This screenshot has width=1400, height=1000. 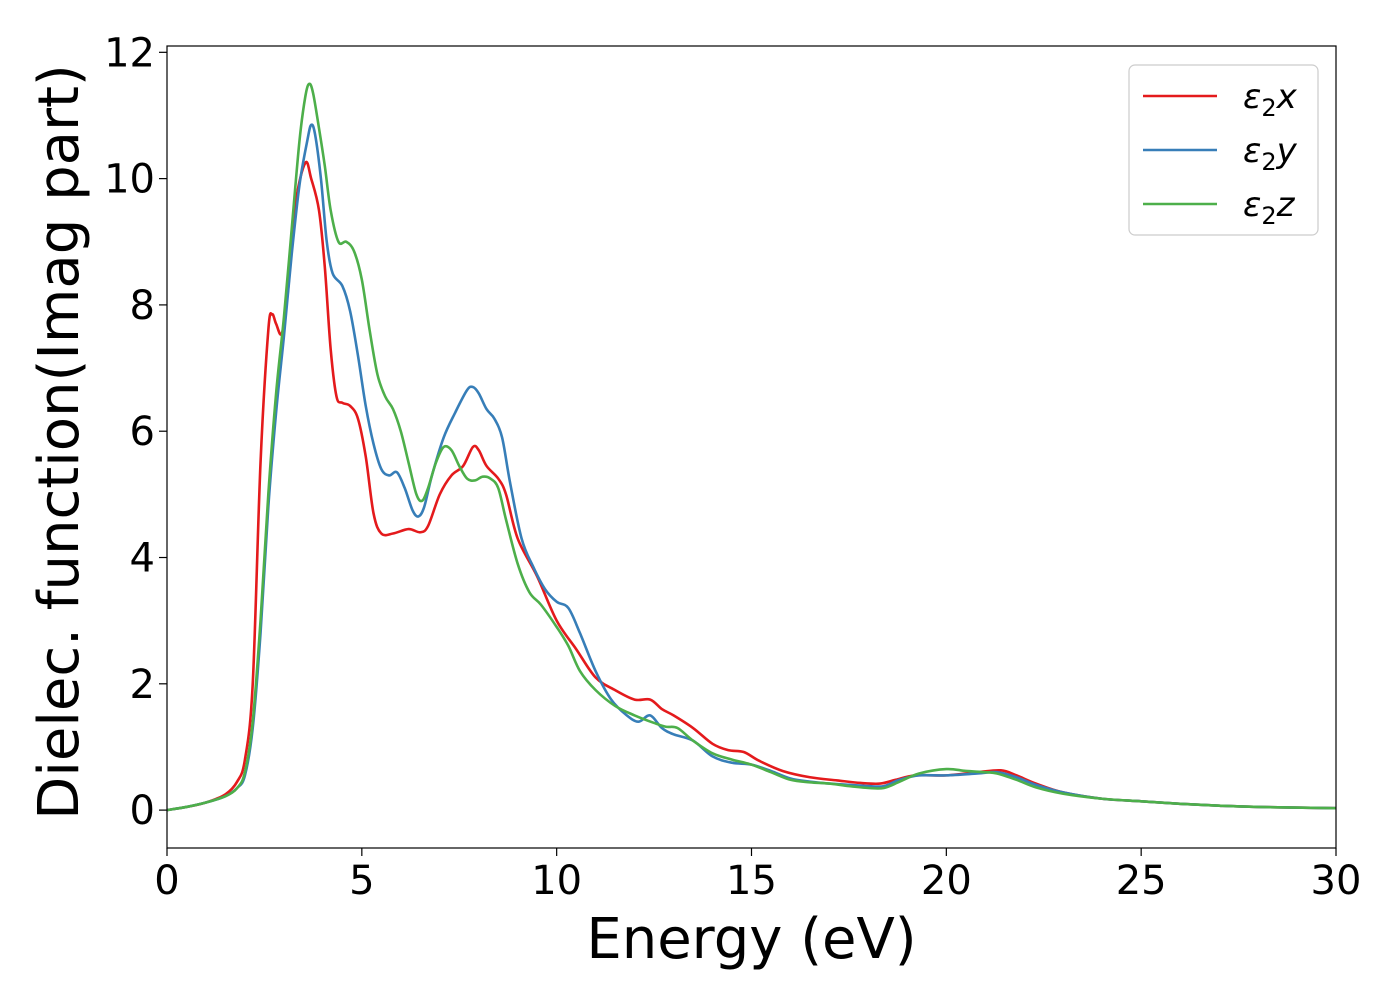 What do you see at coordinates (166, 881) in the screenshot?
I see `x-tick-label: 0` at bounding box center [166, 881].